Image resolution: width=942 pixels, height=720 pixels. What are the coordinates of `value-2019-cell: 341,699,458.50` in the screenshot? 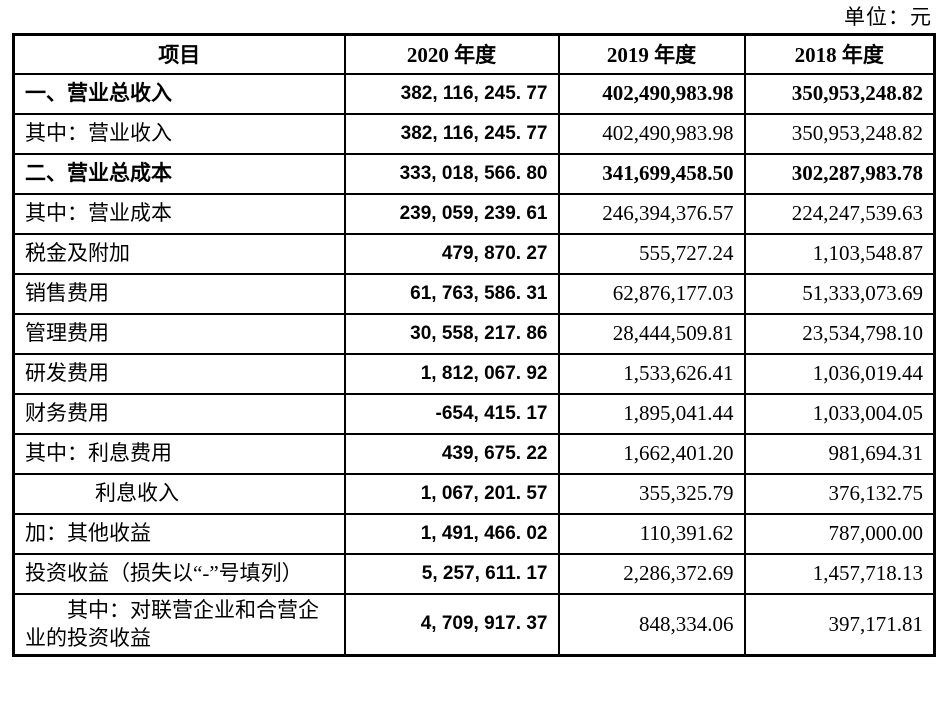 It's located at (651, 173).